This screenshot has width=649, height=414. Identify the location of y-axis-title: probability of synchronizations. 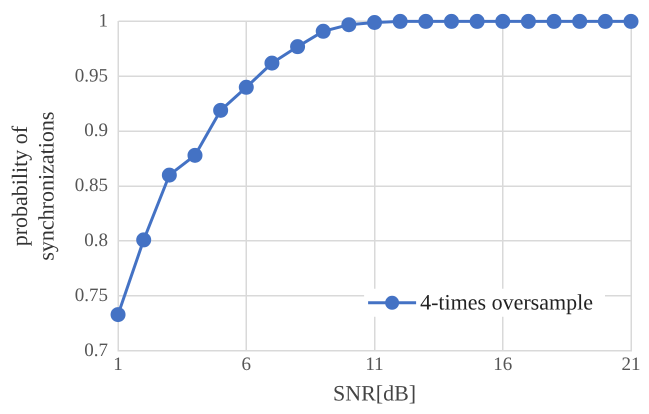
(32, 186).